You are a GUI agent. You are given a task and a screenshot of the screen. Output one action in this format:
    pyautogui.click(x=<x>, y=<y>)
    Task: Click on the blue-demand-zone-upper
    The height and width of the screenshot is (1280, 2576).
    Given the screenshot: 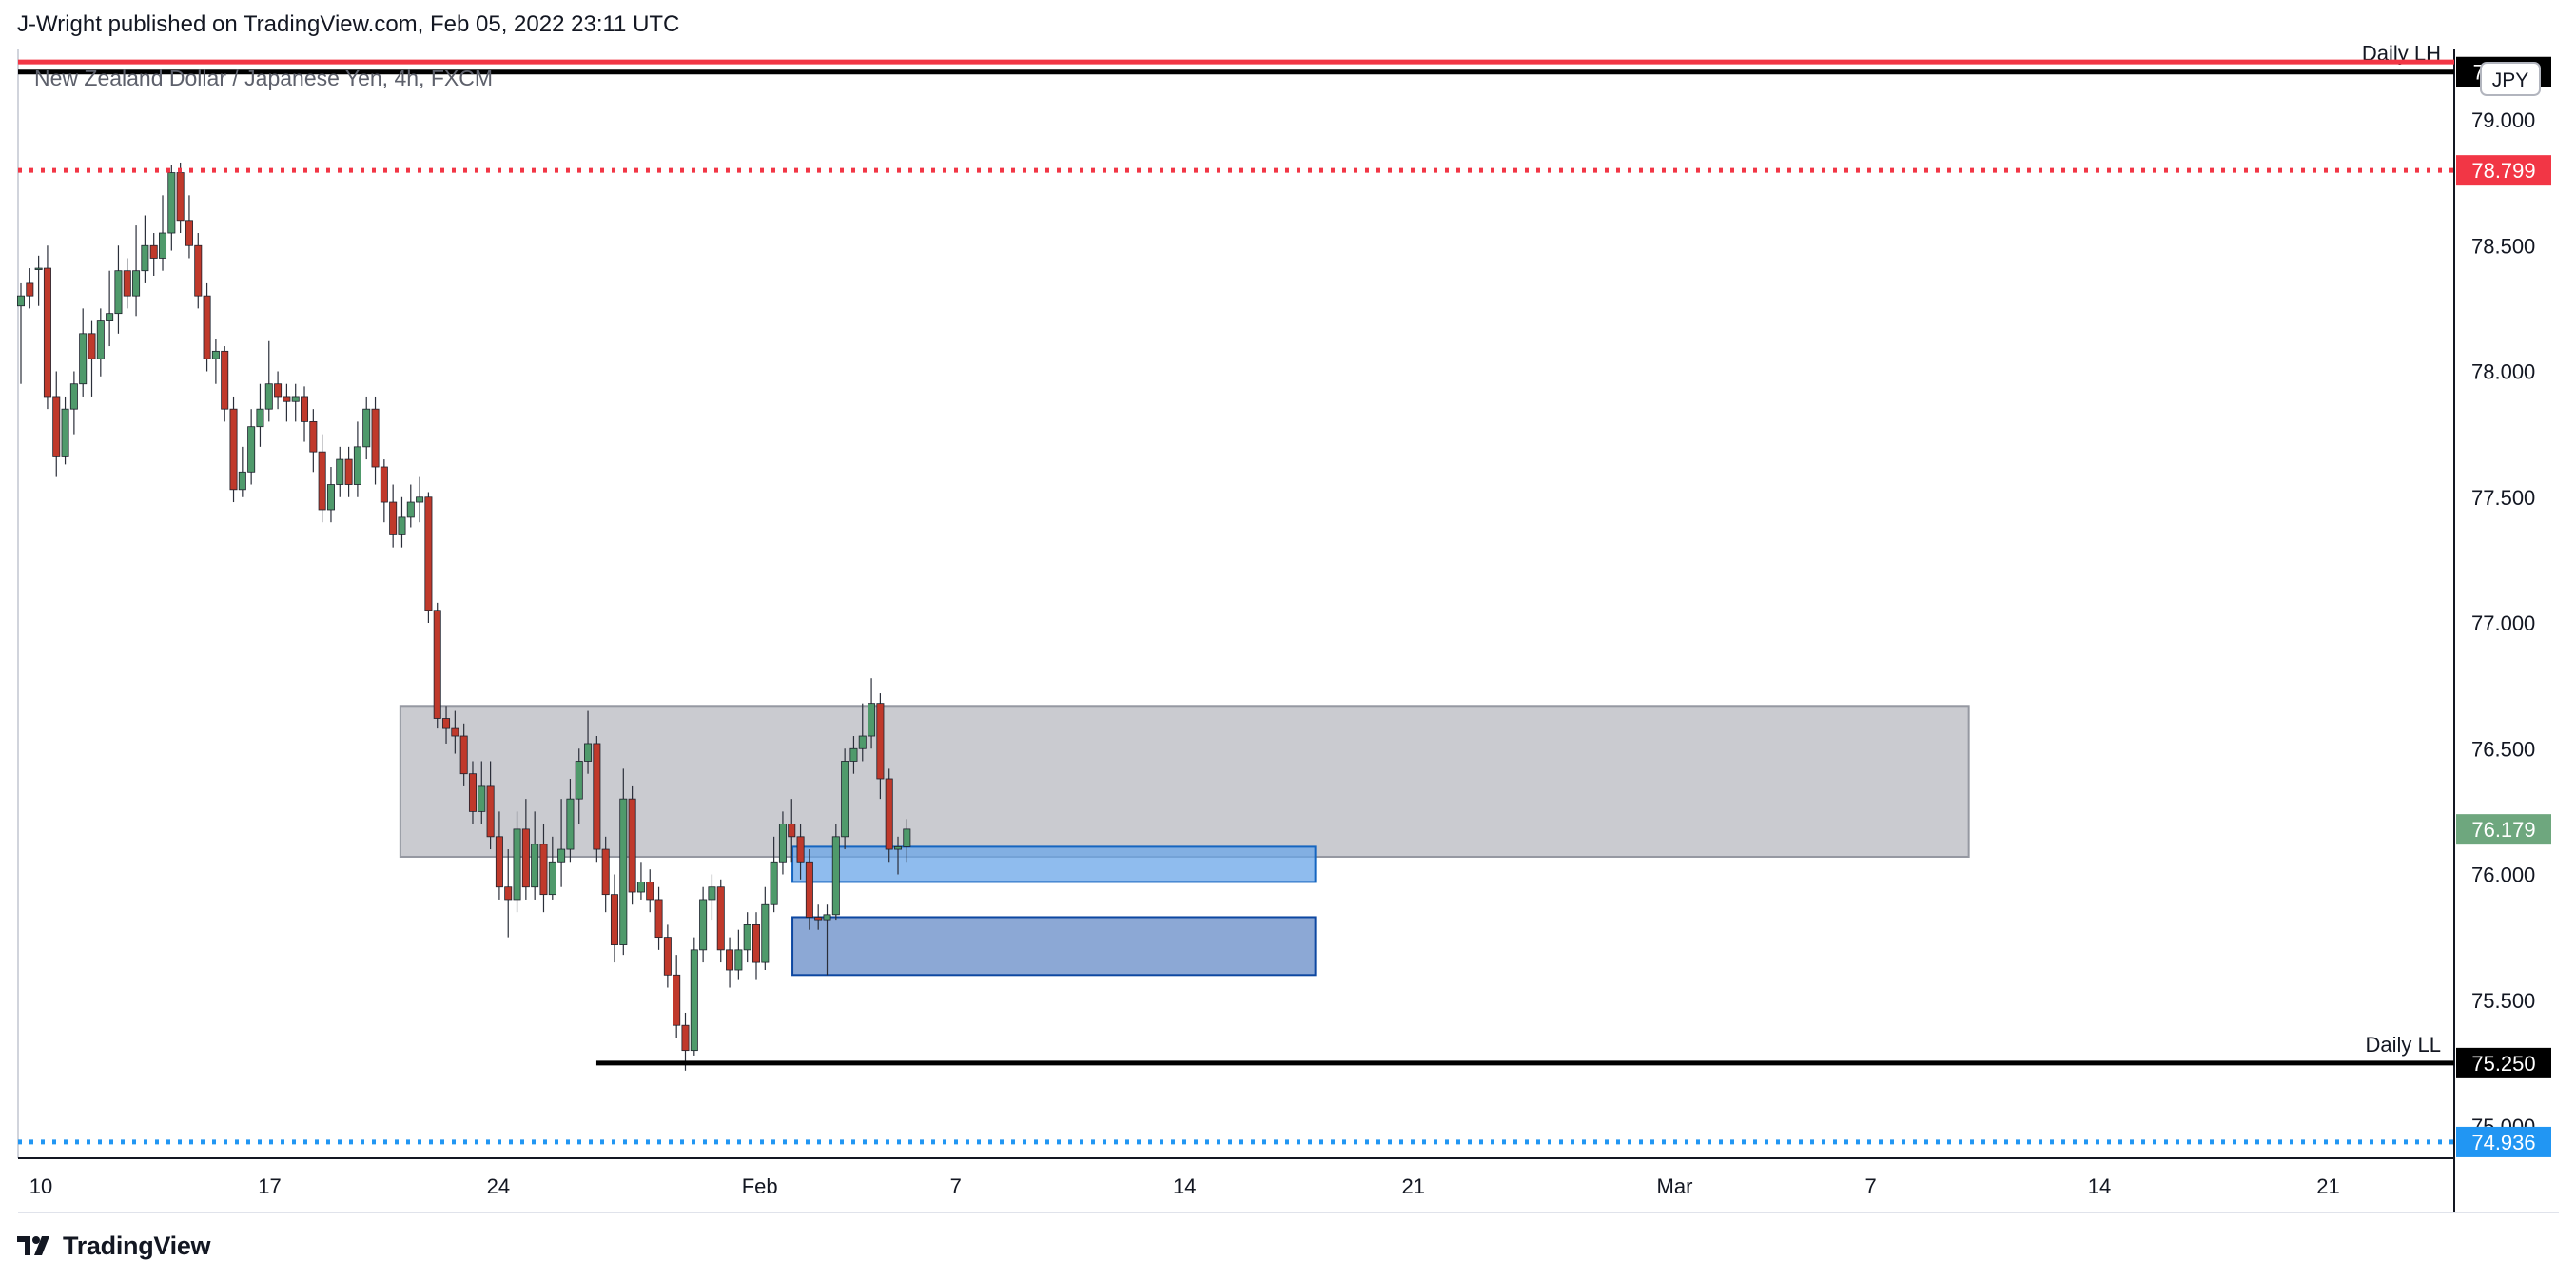 What is the action you would take?
    pyautogui.click(x=1054, y=864)
    